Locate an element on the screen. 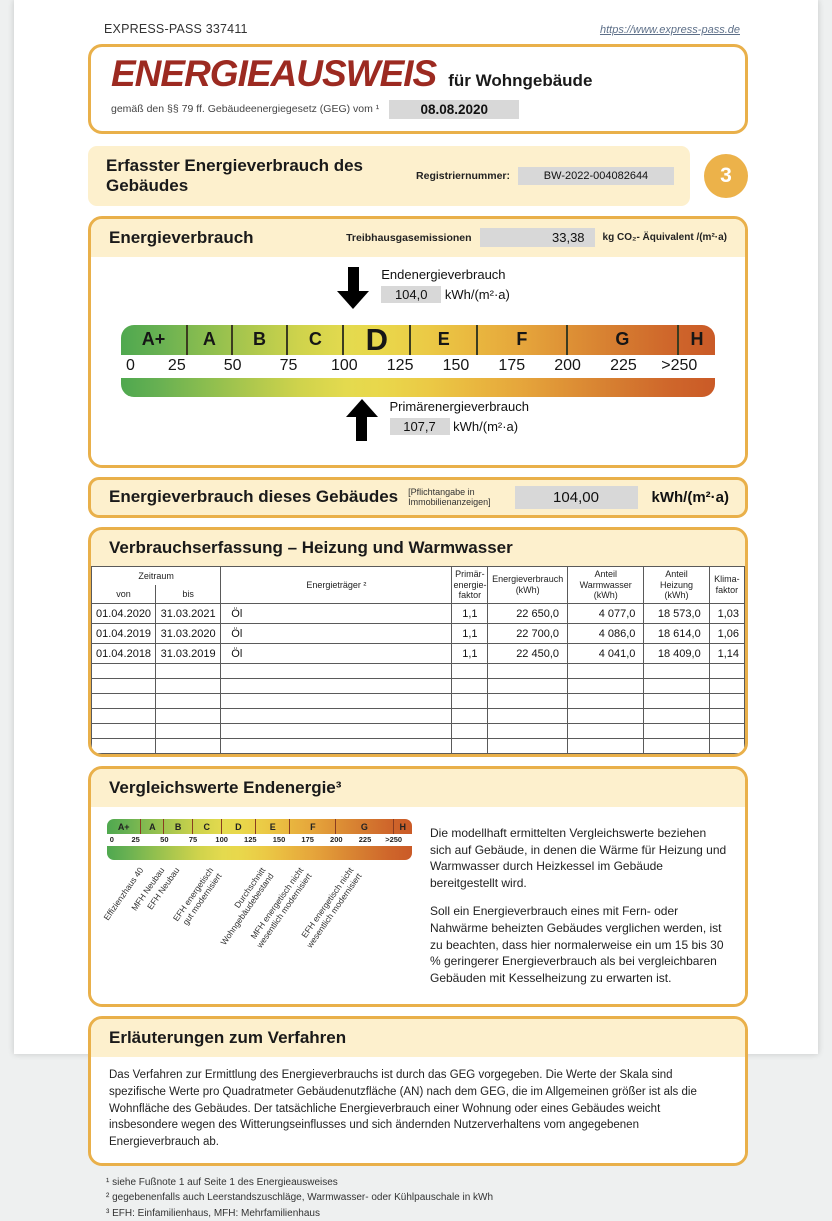  scale-tick-100: 100 is located at coordinates (221, 840).